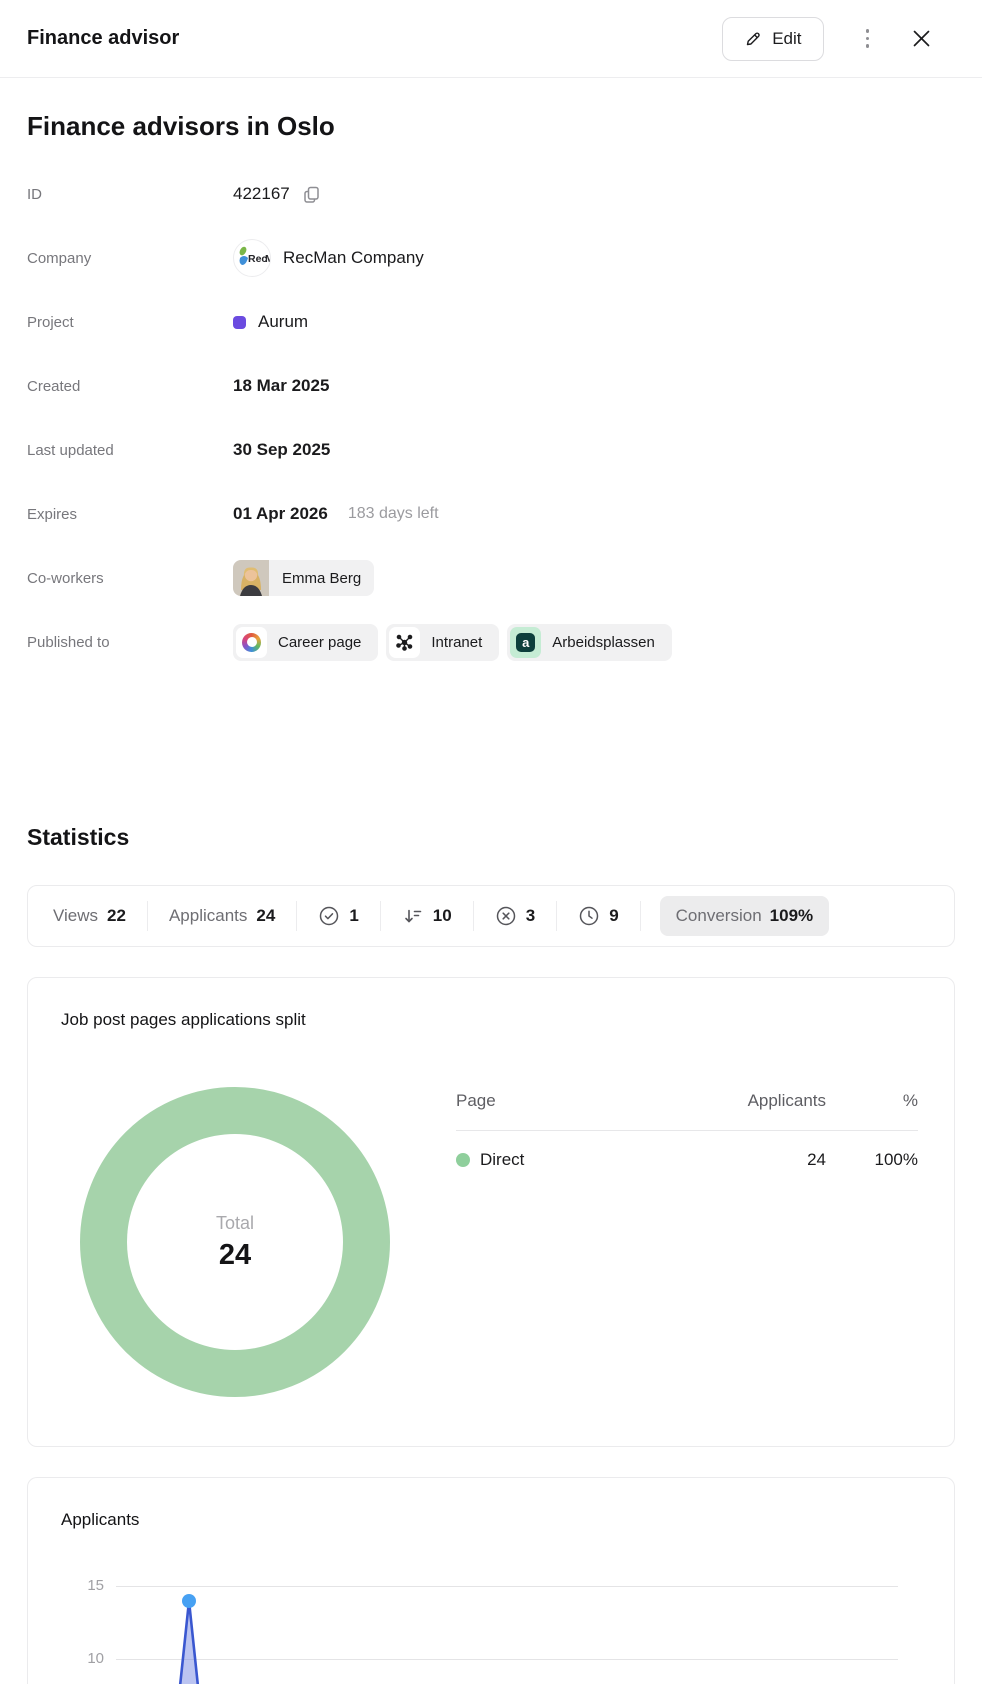 The height and width of the screenshot is (1684, 982). I want to click on field-label: Co-workers, so click(65, 578).